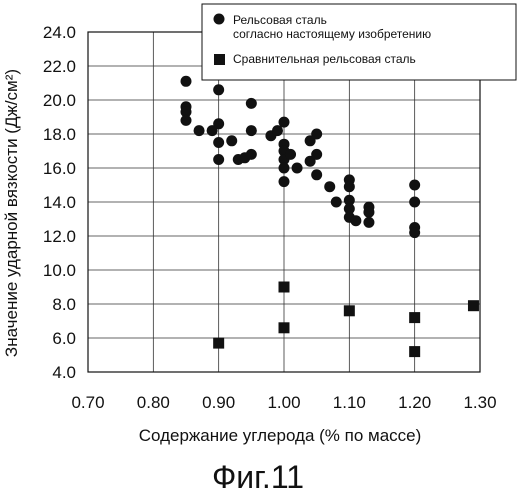  I want to click on legend-square-marker, so click(219, 59).